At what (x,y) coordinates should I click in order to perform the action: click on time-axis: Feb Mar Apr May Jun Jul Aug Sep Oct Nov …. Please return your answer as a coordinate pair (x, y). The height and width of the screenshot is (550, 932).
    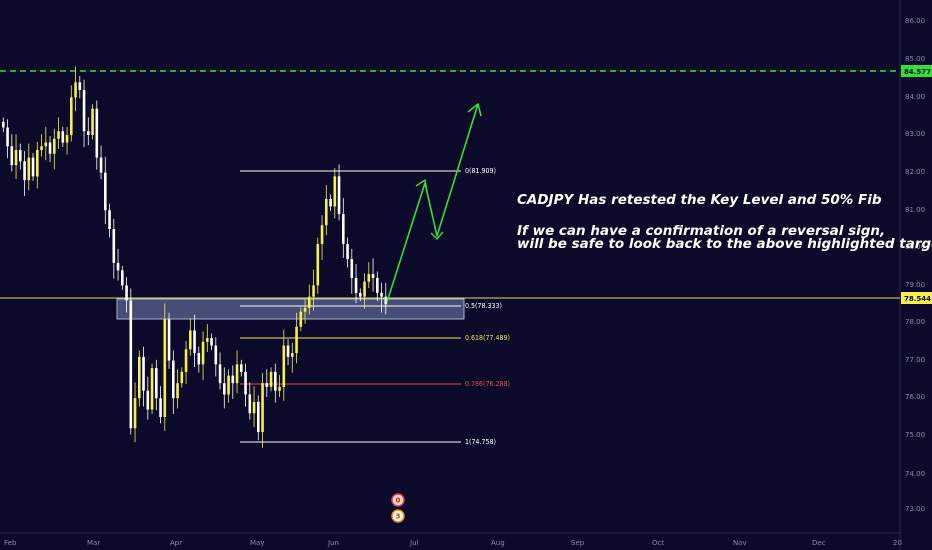
    Looking at the image, I should click on (453, 543).